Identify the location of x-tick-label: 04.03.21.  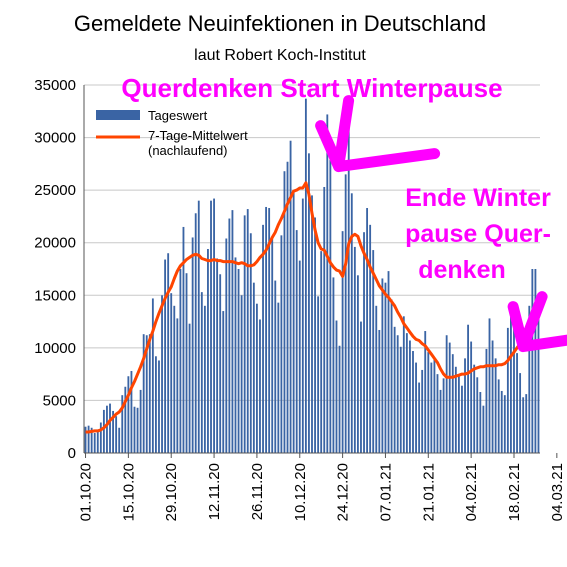
(557, 492).